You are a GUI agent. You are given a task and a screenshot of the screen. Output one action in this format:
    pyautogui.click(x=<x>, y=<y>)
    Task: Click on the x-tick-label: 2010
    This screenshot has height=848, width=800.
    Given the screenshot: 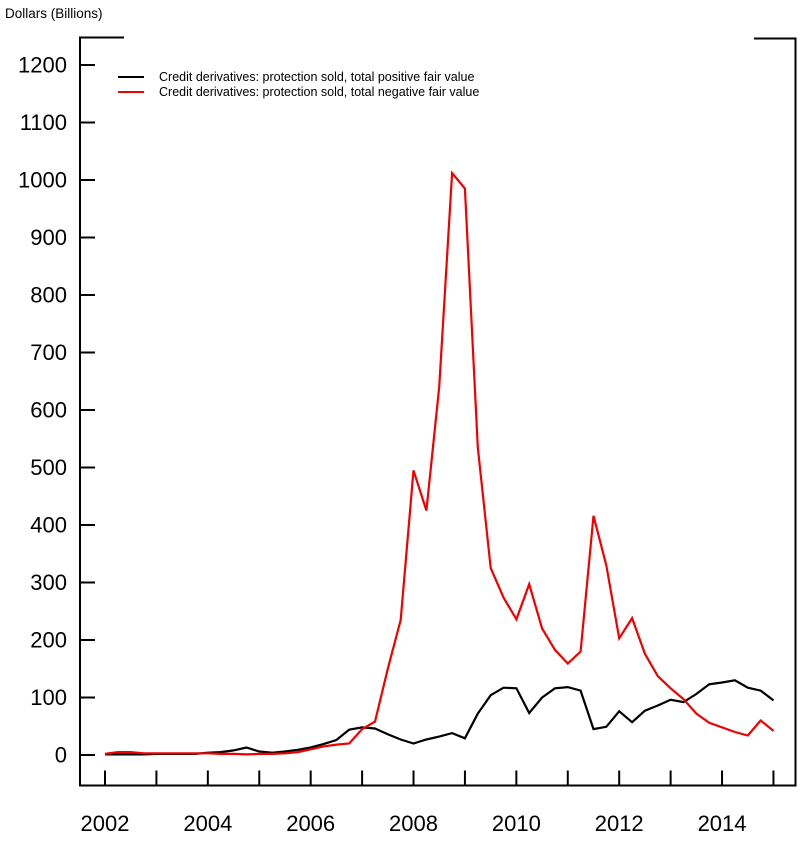 What is the action you would take?
    pyautogui.click(x=516, y=823)
    